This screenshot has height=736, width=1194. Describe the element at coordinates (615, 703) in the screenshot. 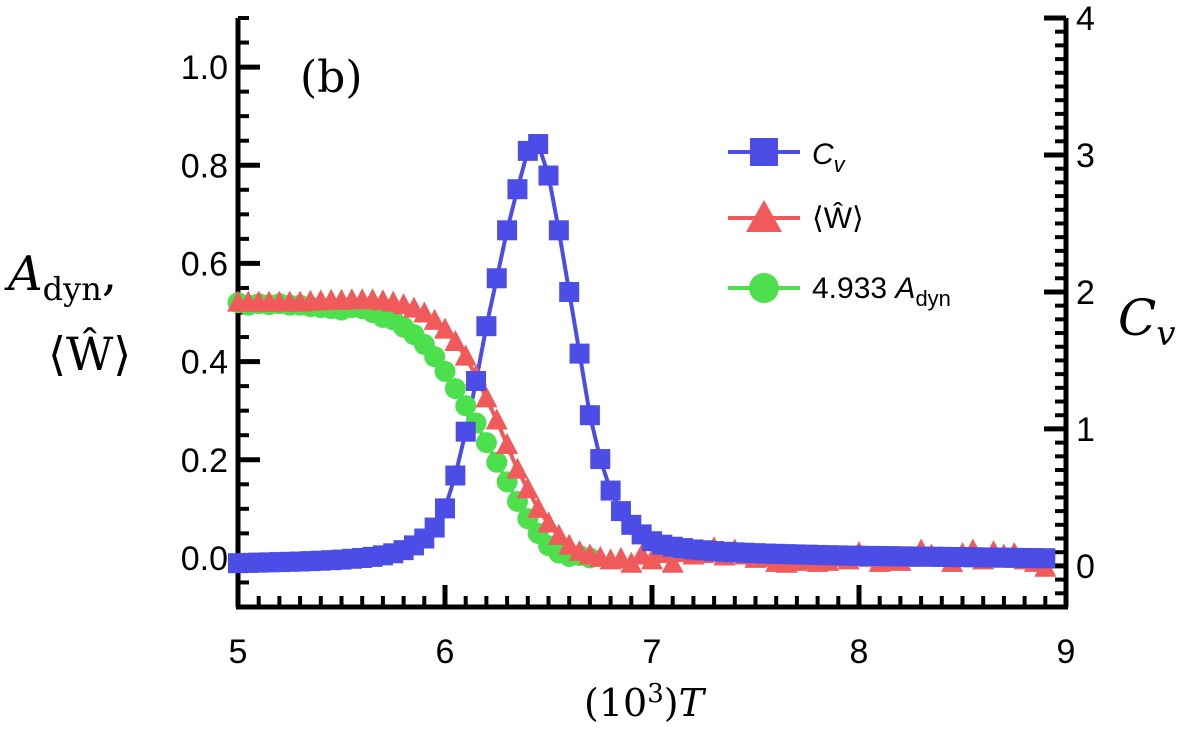

I see `x-axis-label-prefix: (10` at that location.